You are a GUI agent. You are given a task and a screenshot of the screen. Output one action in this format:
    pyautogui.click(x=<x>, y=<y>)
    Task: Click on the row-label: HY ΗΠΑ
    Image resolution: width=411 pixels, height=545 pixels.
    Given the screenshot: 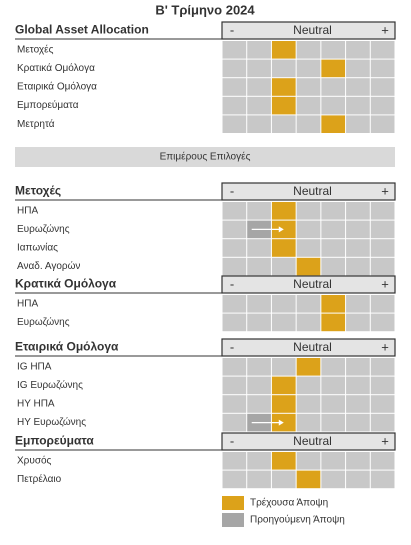 What is the action you would take?
    pyautogui.click(x=36, y=404)
    